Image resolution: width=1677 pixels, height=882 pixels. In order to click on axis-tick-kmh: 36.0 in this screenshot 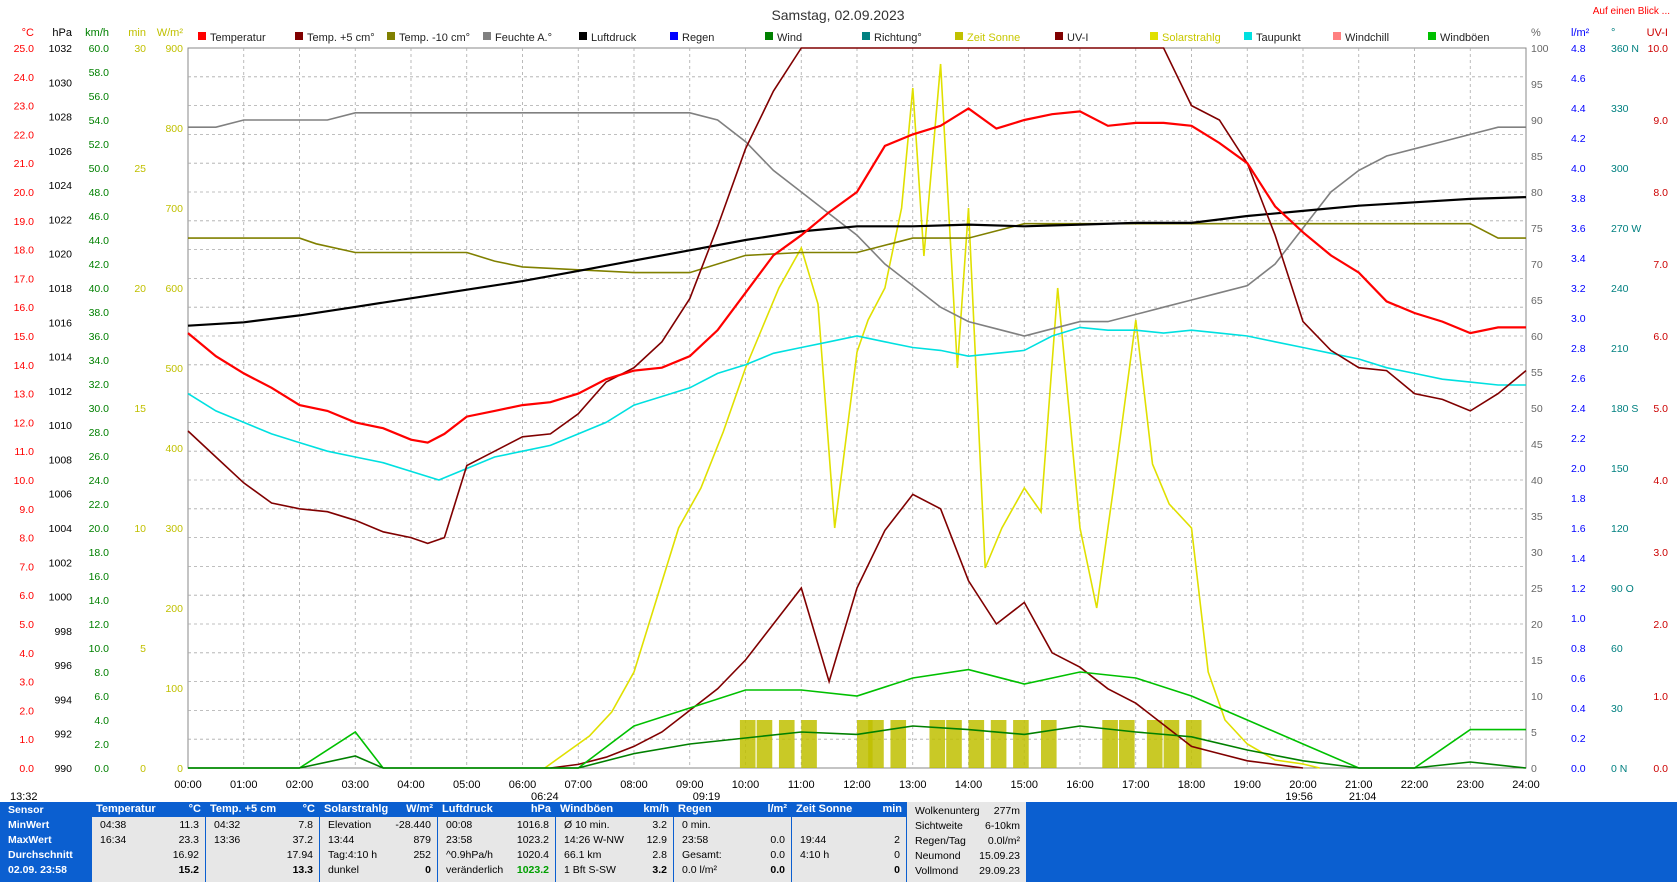, I will do `click(99, 337)`.